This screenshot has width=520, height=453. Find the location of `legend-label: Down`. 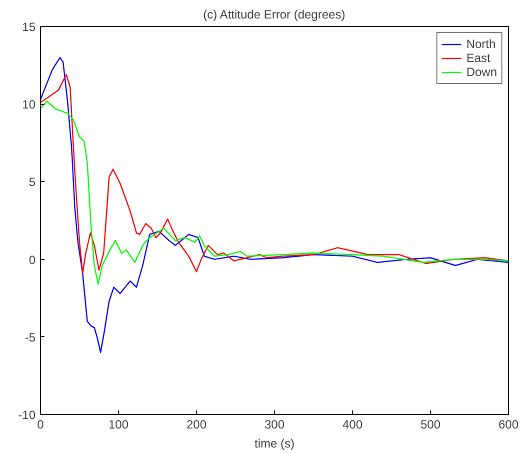

legend-label: Down is located at coordinates (481, 72).